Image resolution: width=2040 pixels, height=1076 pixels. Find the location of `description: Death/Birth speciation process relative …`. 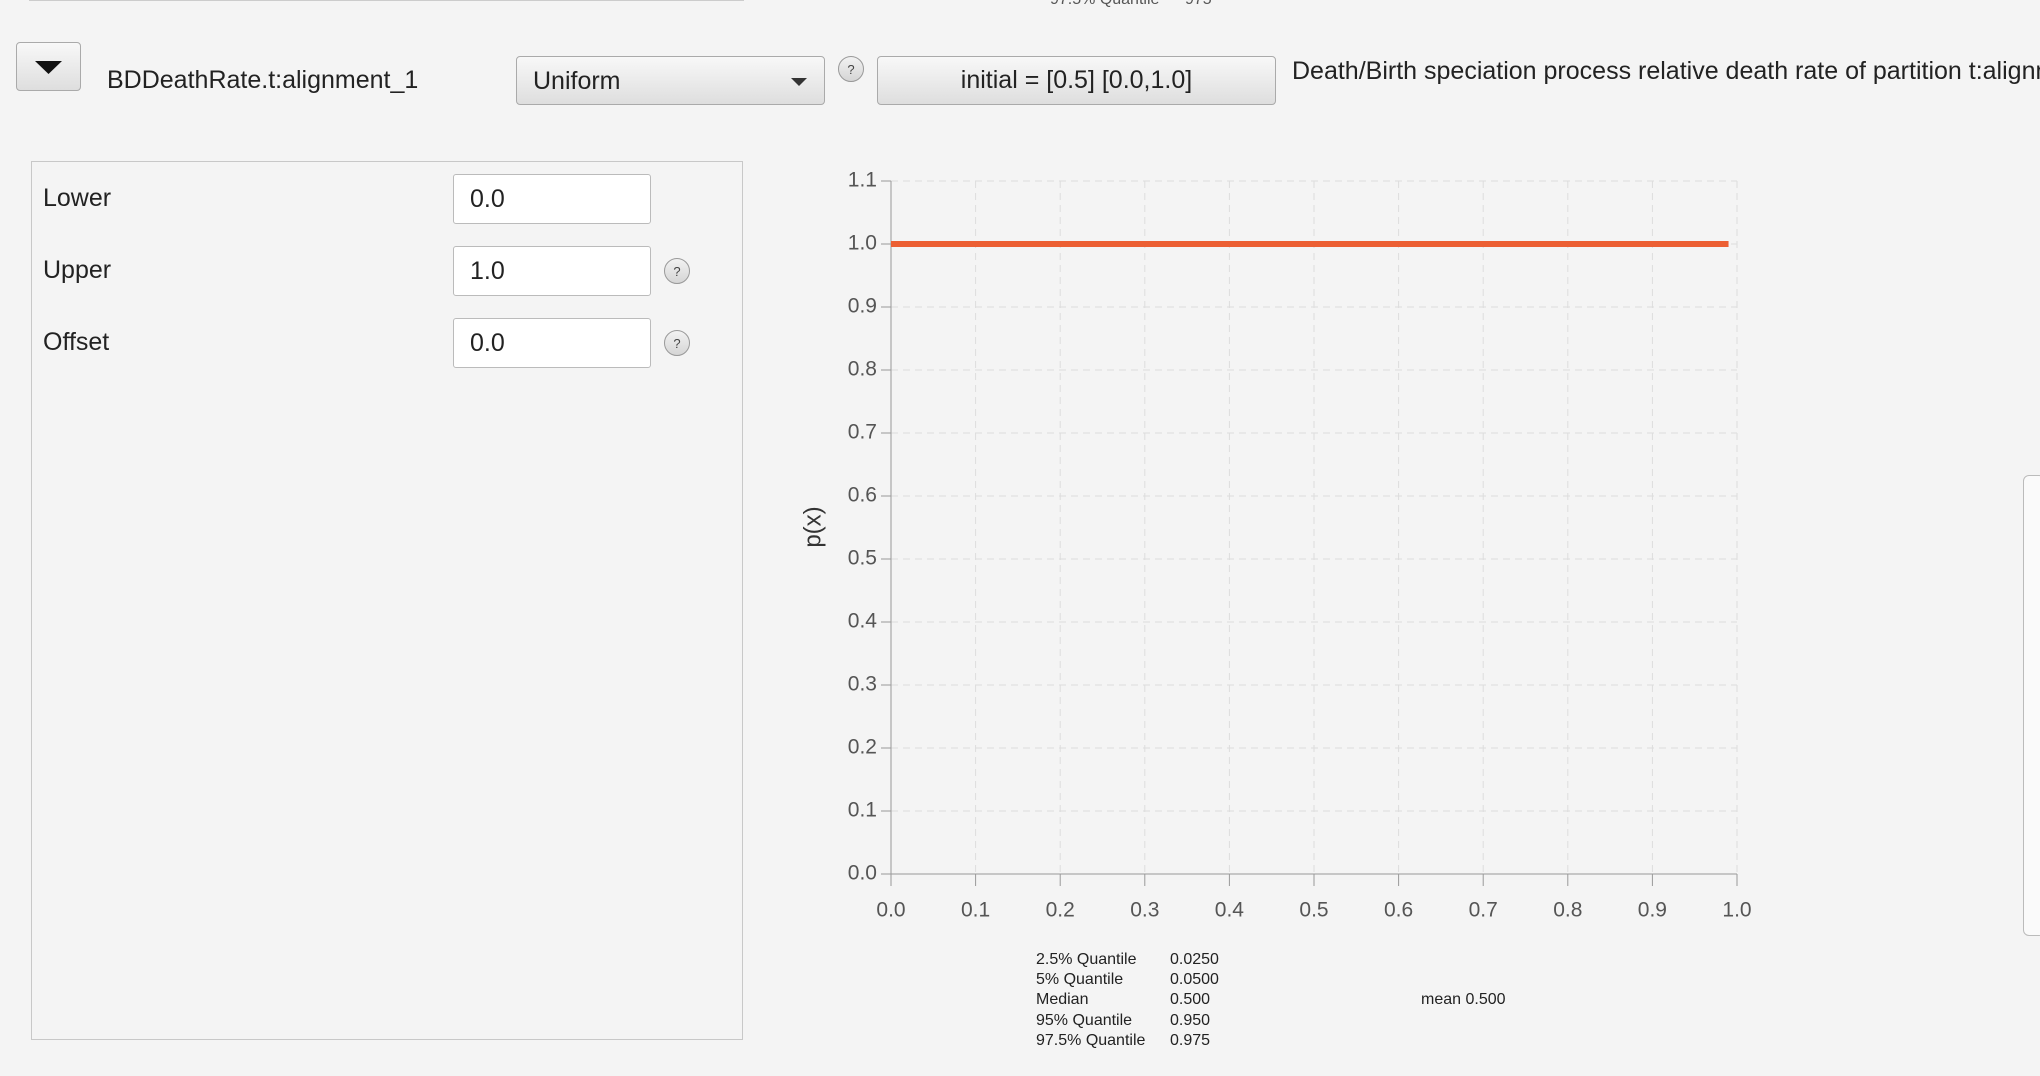

description: Death/Birth speciation process relative … is located at coordinates (1666, 71).